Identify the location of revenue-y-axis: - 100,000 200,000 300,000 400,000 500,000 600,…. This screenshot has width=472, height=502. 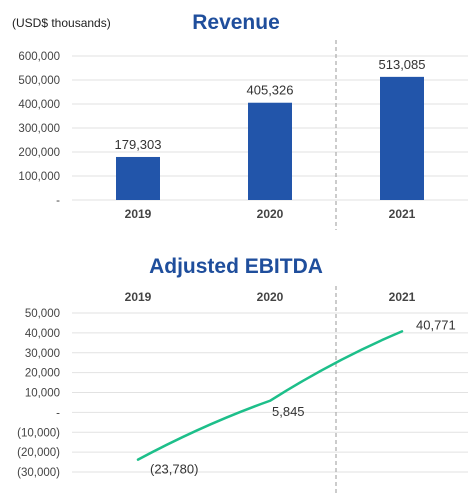
(39, 129).